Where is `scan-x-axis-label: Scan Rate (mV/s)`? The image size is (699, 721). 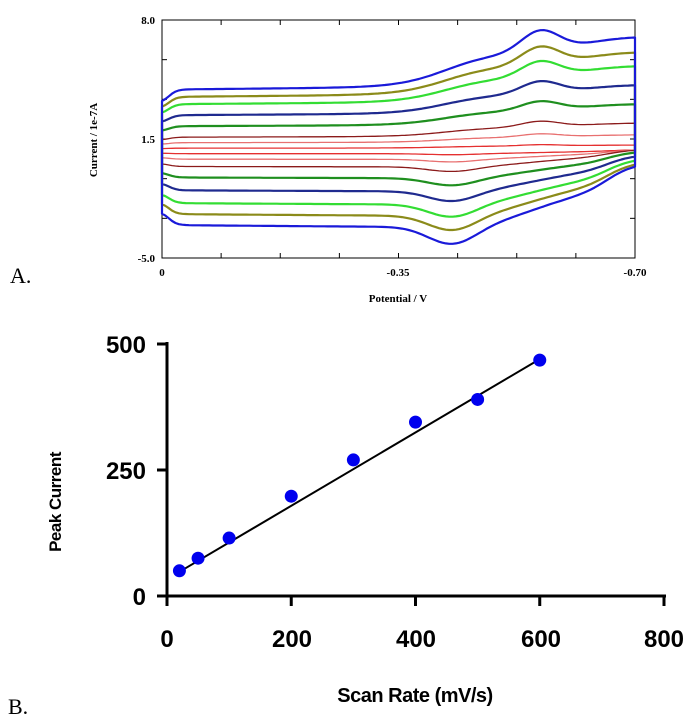
scan-x-axis-label: Scan Rate (mV/s) is located at coordinates (414, 696).